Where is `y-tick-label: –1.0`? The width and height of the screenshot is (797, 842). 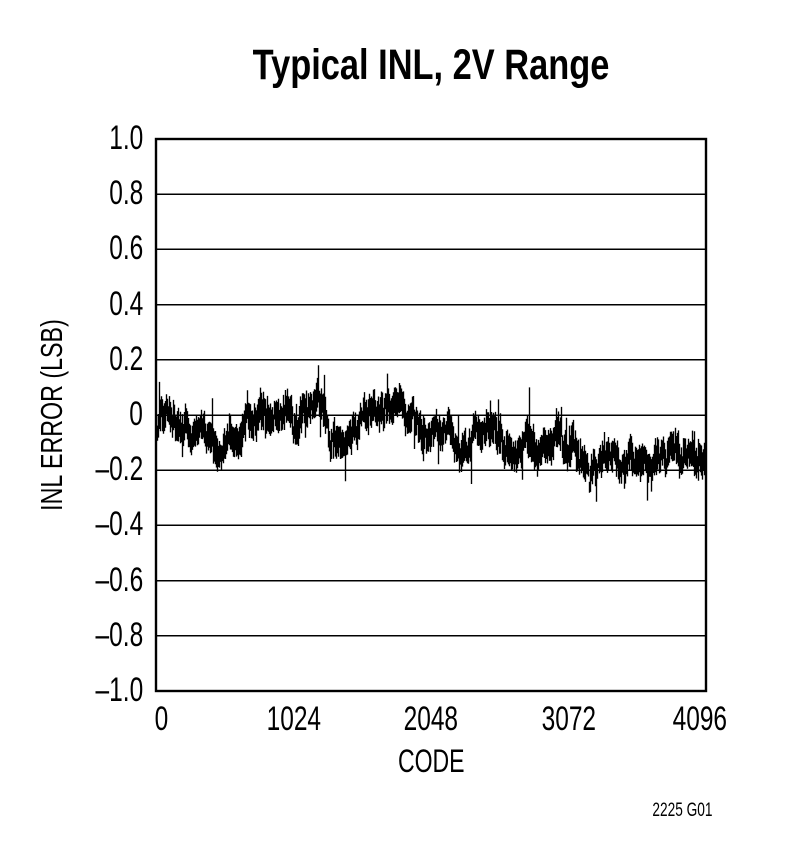
y-tick-label: –1.0 is located at coordinates (91, 690).